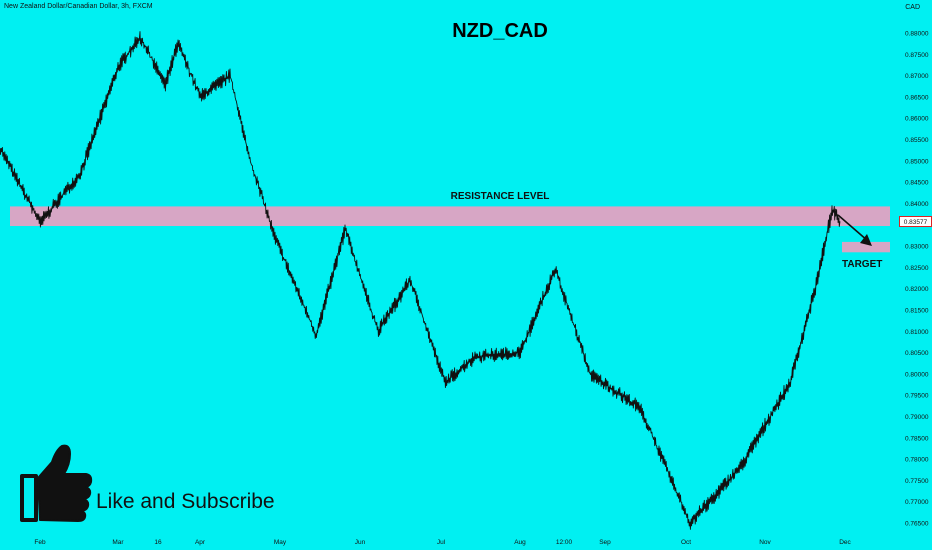  What do you see at coordinates (917, 289) in the screenshot?
I see `y-tick-label: 0.82000` at bounding box center [917, 289].